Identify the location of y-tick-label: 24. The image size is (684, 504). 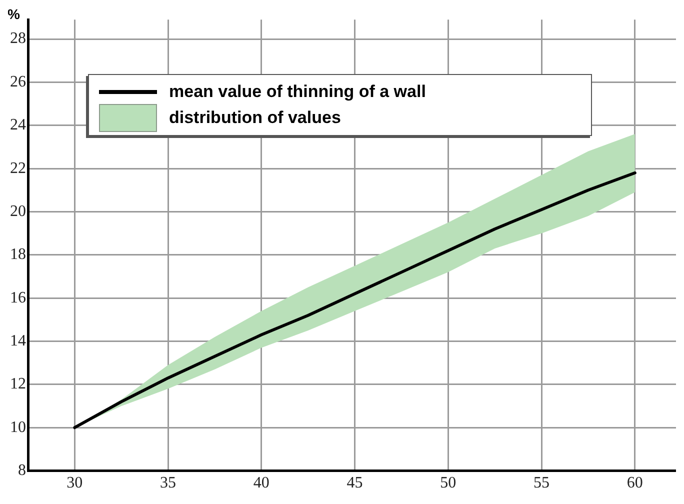
(18, 125).